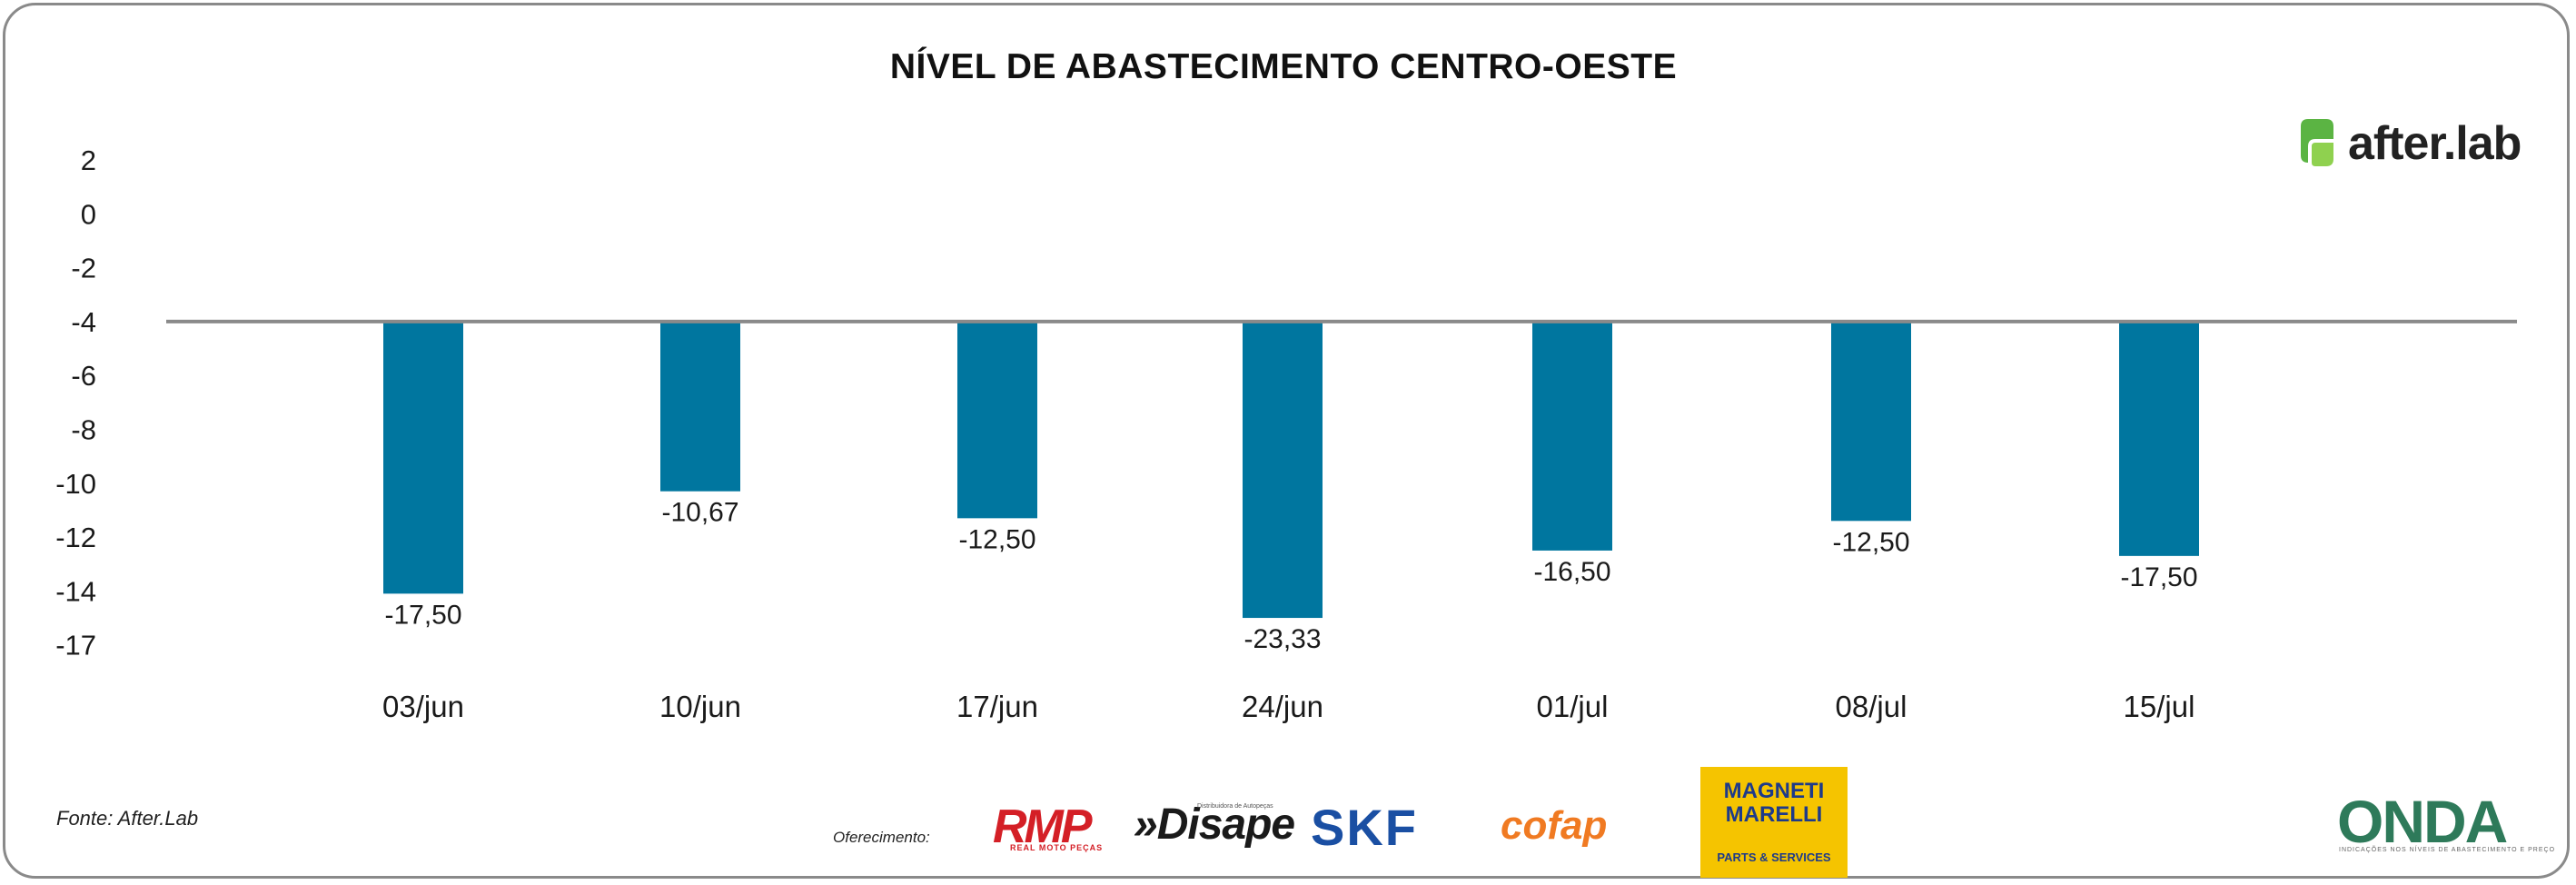  I want to click on disape-logo: »Disape, so click(1214, 824).